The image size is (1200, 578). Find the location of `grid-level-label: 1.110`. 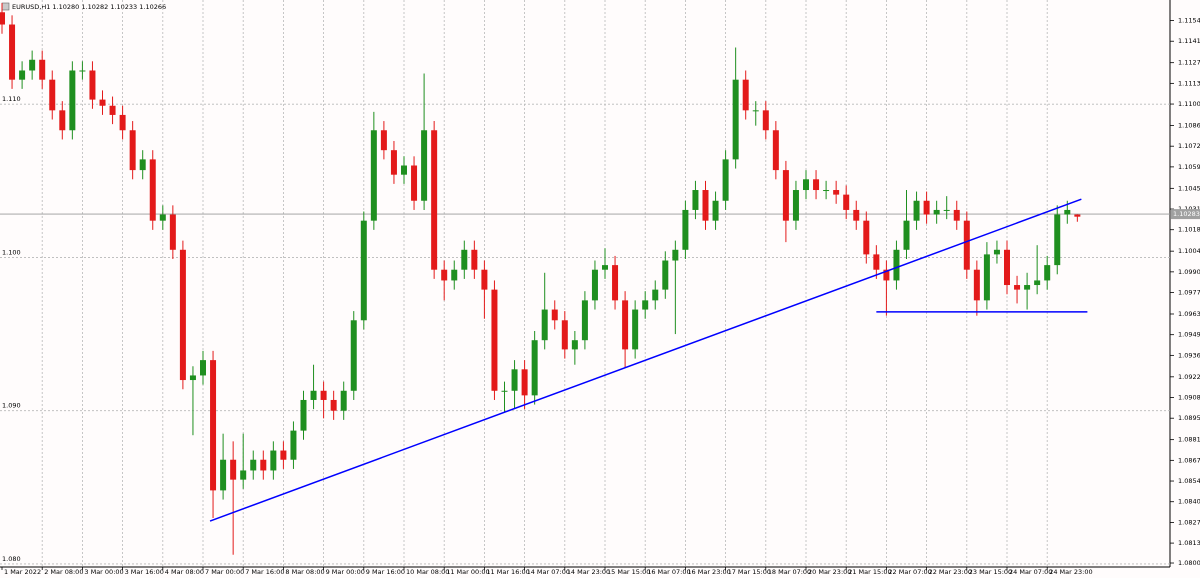

grid-level-label: 1.110 is located at coordinates (11, 99).